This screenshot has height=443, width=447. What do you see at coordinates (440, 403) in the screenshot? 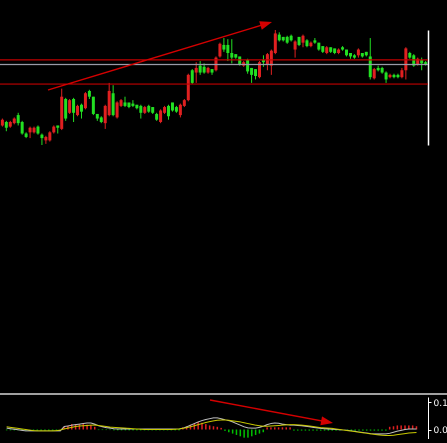
I see `y-tick-label: 0.1` at bounding box center [440, 403].